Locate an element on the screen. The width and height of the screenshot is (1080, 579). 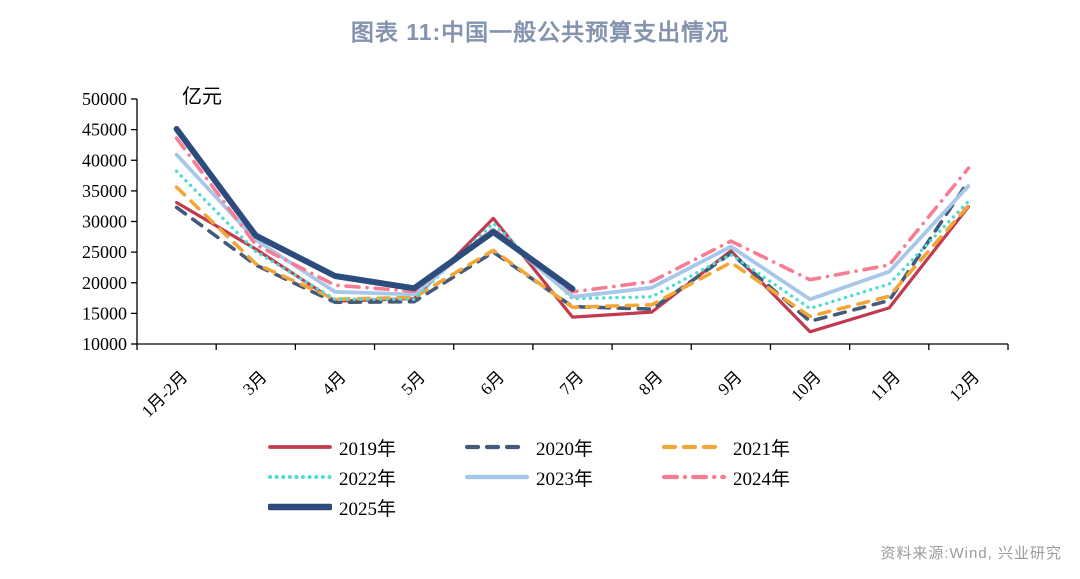
y-tick-label: 40000 is located at coordinates (104, 160).